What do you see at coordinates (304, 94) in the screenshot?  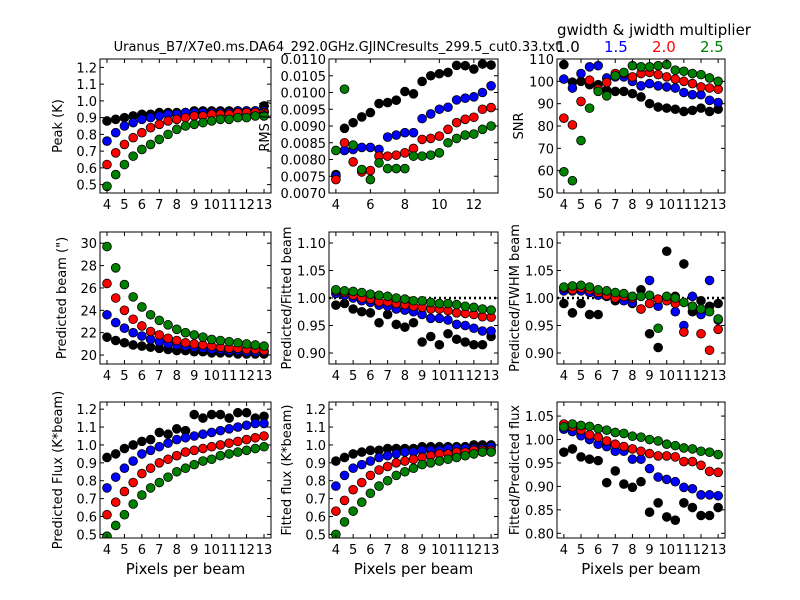 I see `y-tick-label: 0.0100` at bounding box center [304, 94].